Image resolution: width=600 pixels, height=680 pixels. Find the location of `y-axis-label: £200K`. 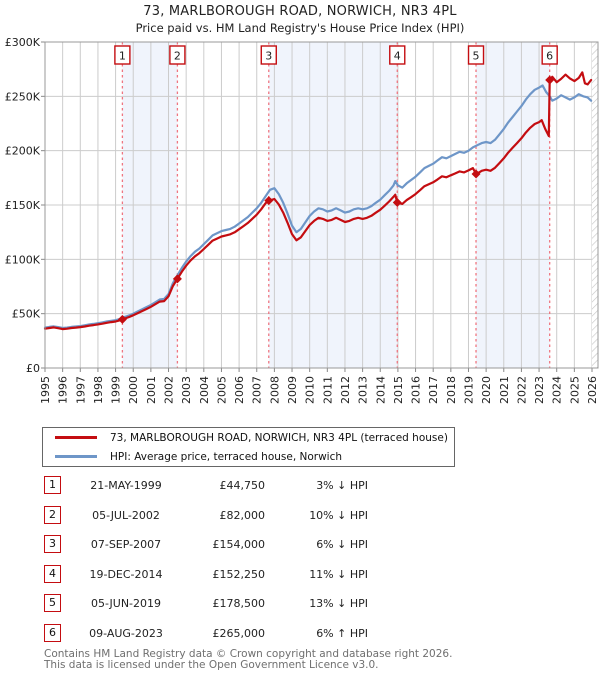

y-axis-label: £200K is located at coordinates (23, 151).